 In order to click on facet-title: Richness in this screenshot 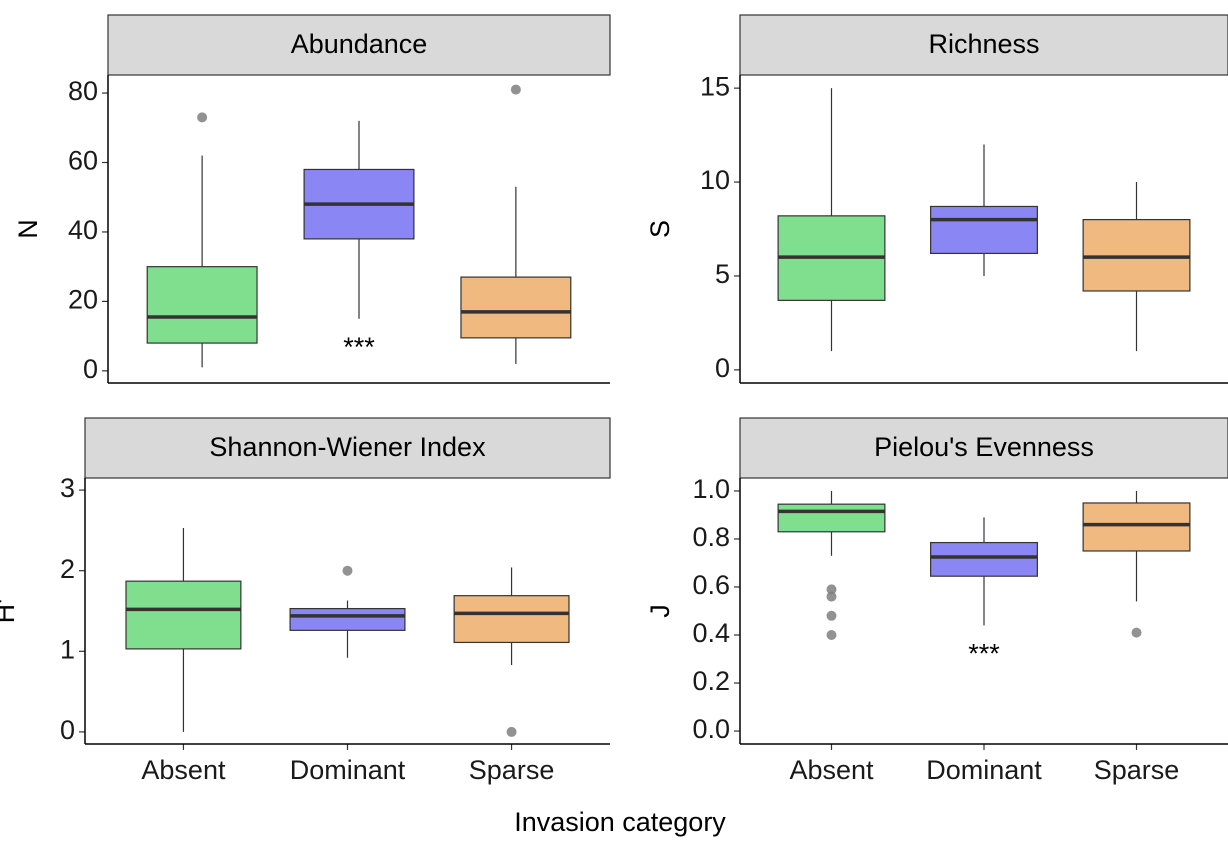, I will do `click(983, 44)`.